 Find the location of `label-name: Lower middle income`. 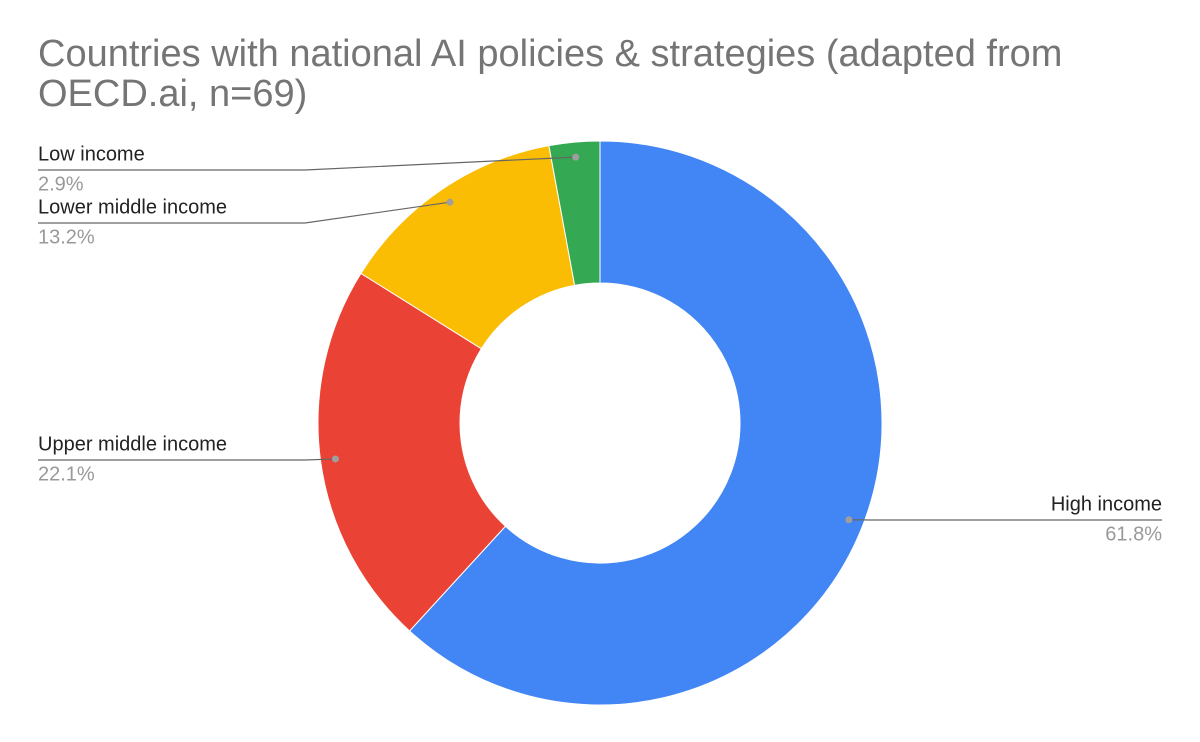

label-name: Lower middle income is located at coordinates (132, 207).